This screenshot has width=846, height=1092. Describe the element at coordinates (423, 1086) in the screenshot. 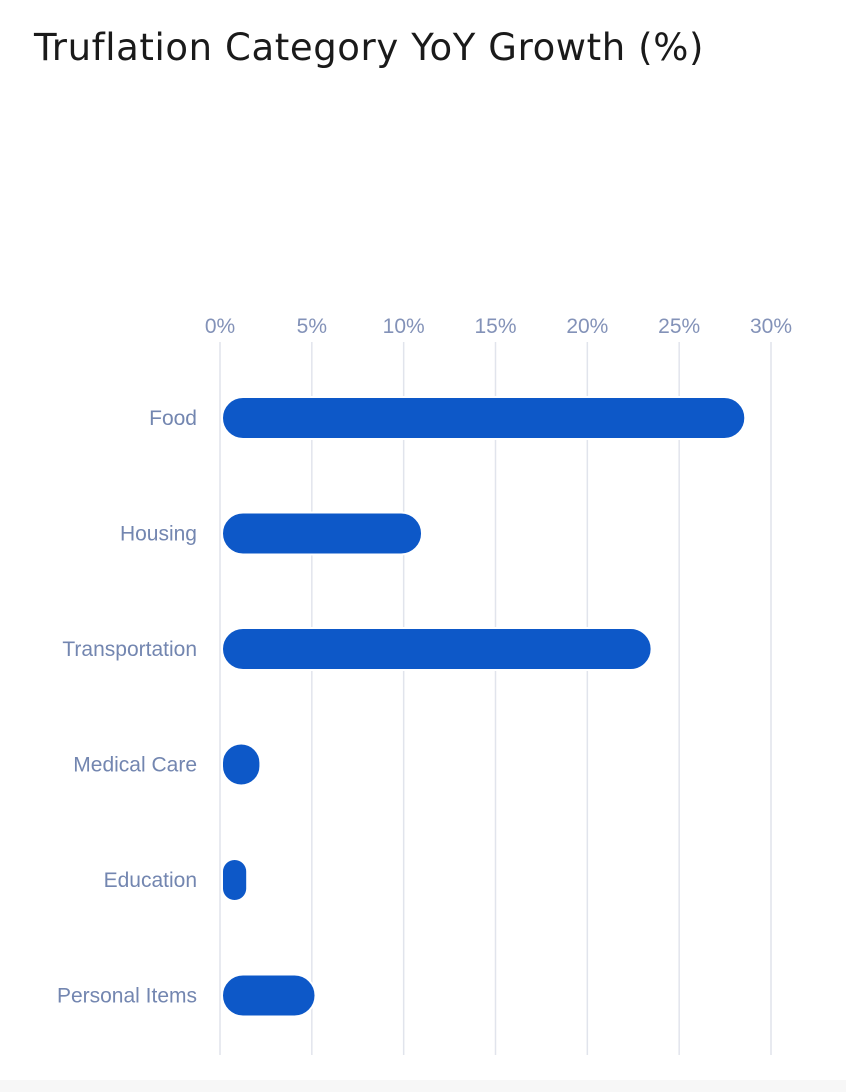

I see `footer-band` at that location.